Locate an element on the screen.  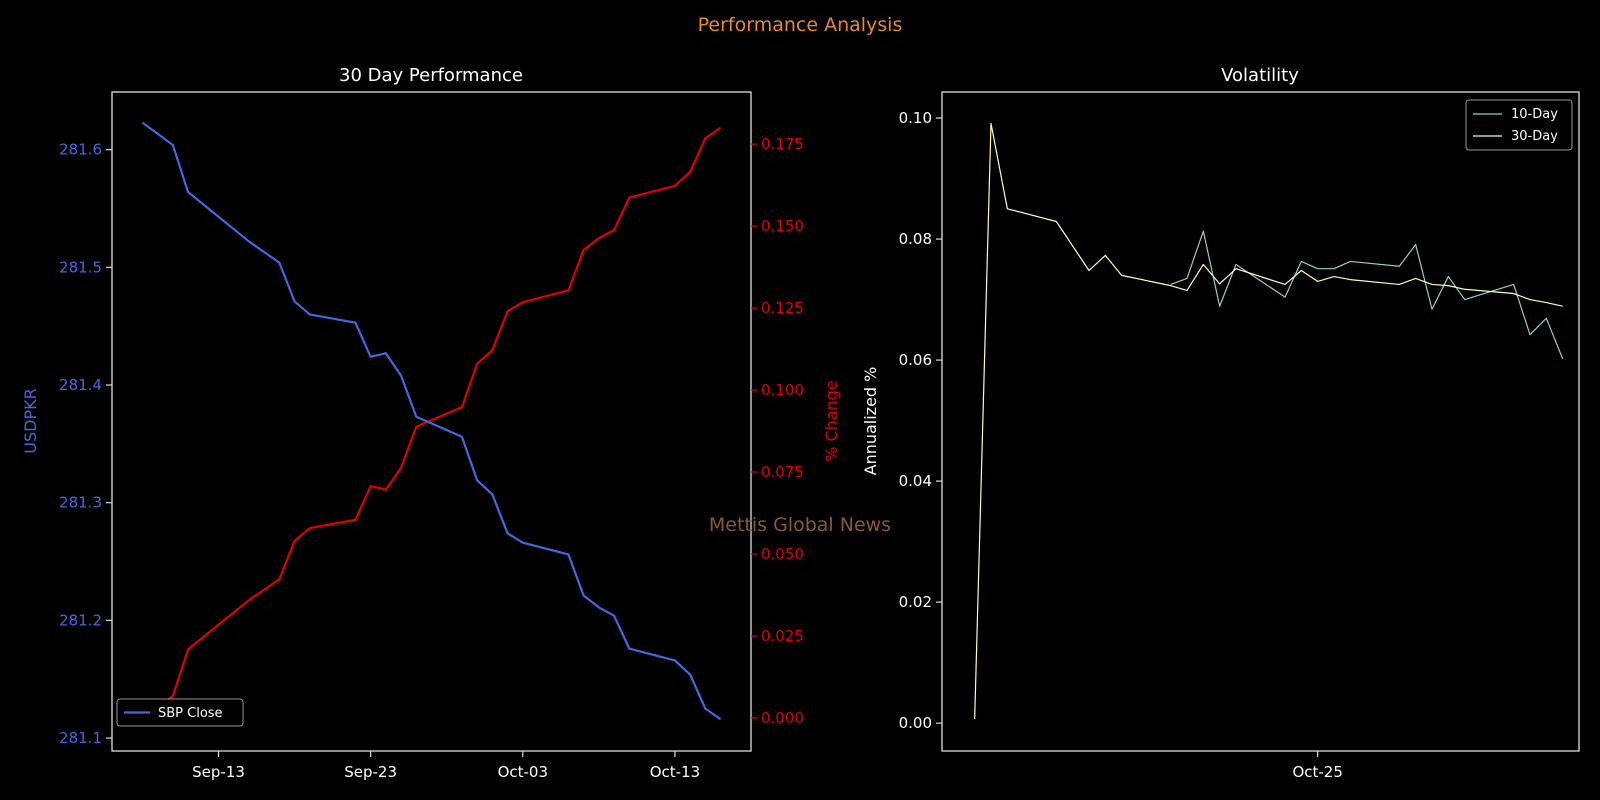
x-tick-label: Oct-25 is located at coordinates (1317, 772).